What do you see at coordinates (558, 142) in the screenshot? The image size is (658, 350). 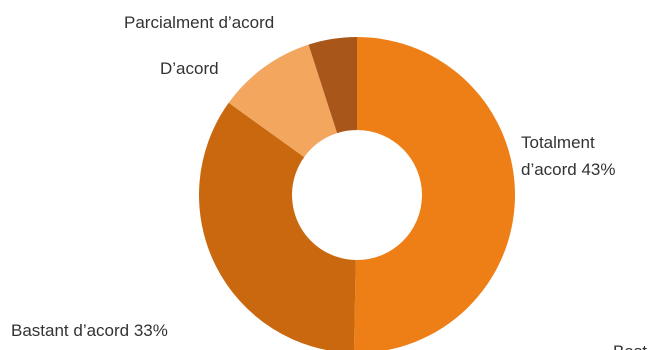 I see `label-totalment-line1: Totalment` at bounding box center [558, 142].